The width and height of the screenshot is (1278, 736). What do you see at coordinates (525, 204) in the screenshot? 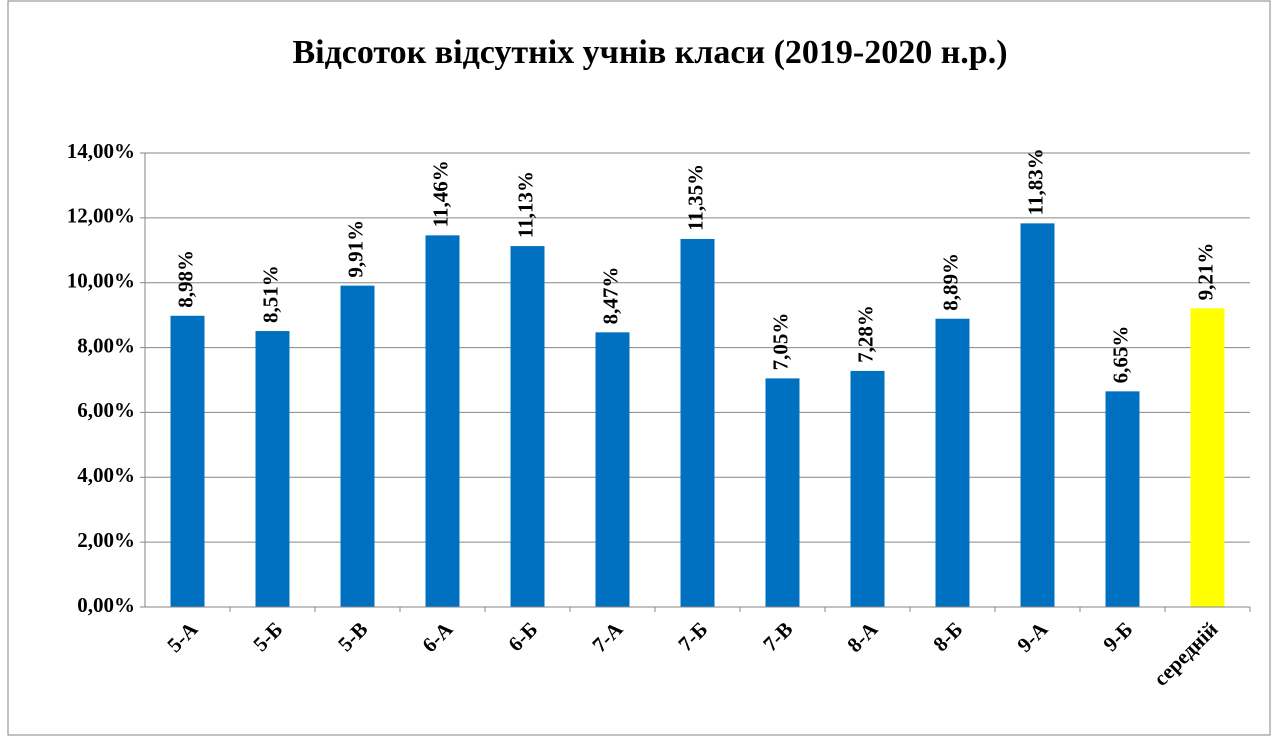
I see `value-label: 11,13%` at bounding box center [525, 204].